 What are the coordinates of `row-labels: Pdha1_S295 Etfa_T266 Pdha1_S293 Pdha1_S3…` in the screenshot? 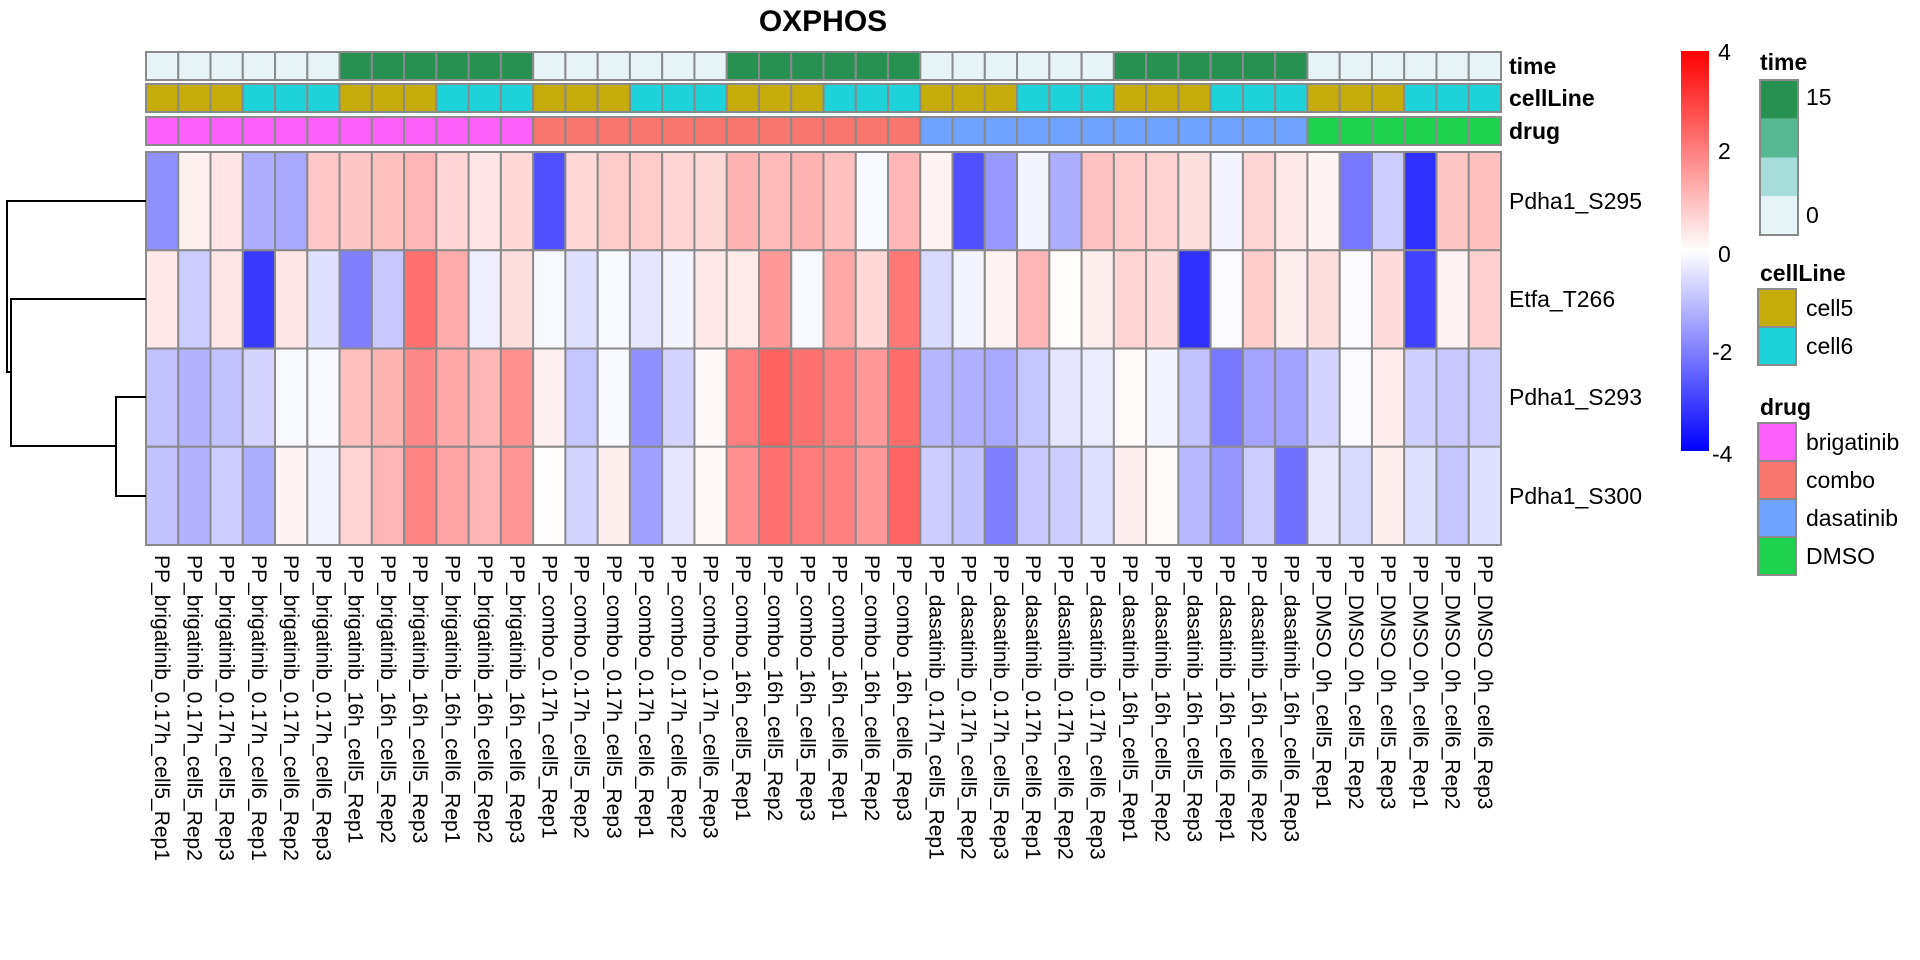 It's located at (1575, 348).